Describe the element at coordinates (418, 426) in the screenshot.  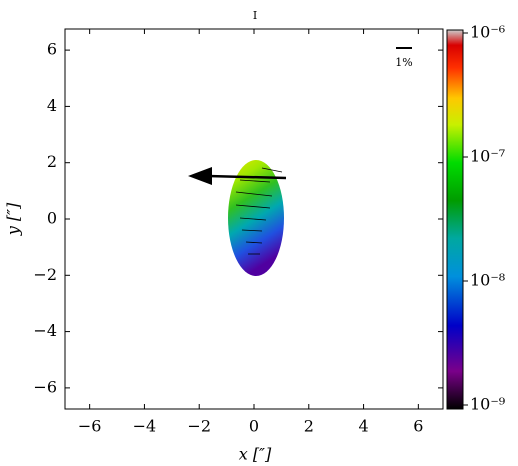
I see `x-tick-label: 6` at that location.